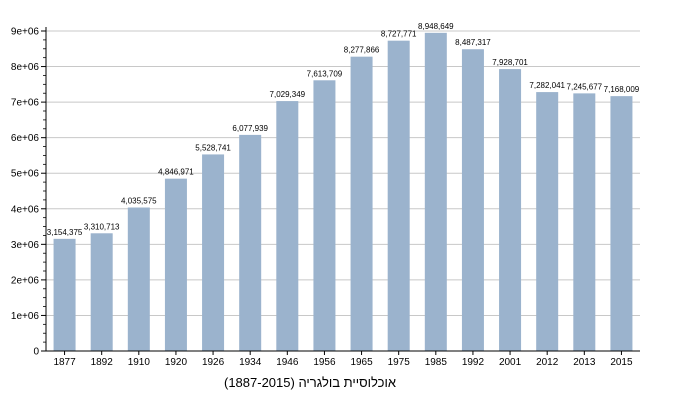  Describe the element at coordinates (622, 89) in the screenshot. I see `data-label: 7,168,009` at that location.